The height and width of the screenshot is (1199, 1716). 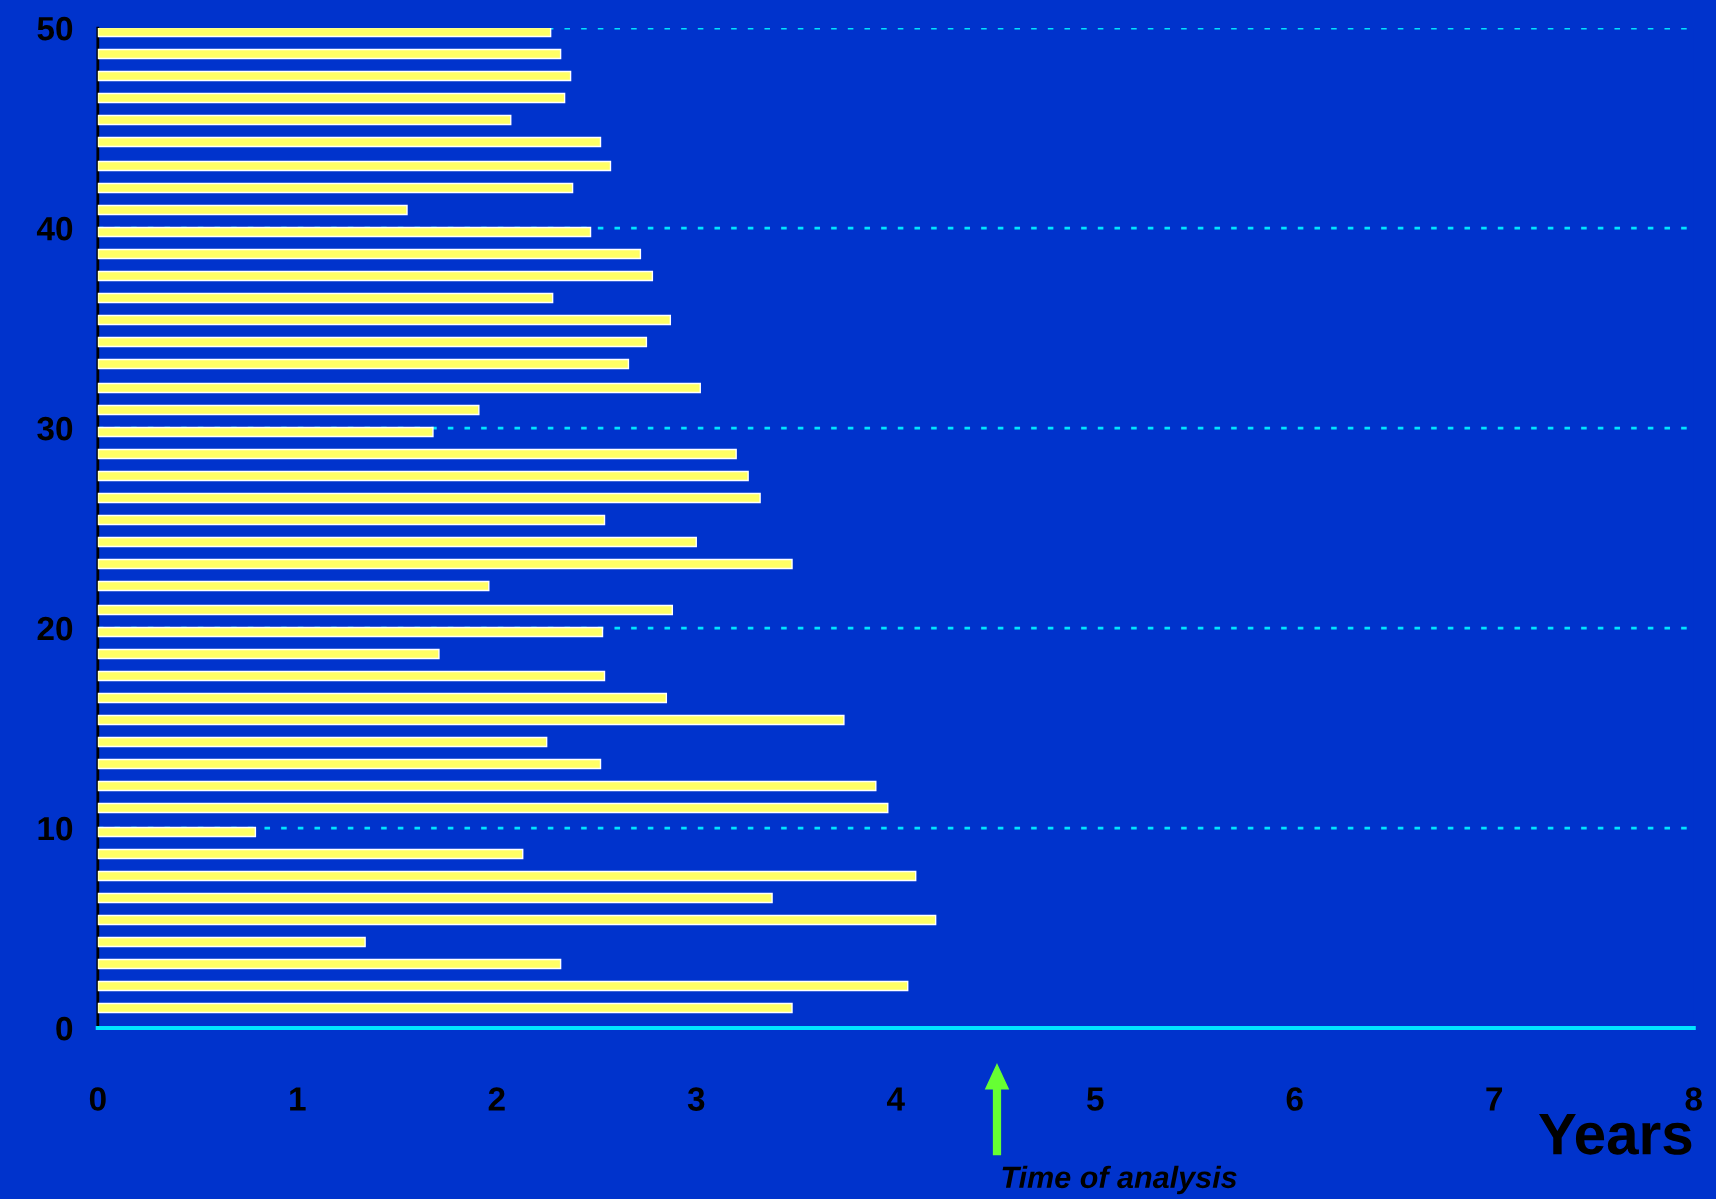 I want to click on y-tick-label: 20, so click(x=55, y=628).